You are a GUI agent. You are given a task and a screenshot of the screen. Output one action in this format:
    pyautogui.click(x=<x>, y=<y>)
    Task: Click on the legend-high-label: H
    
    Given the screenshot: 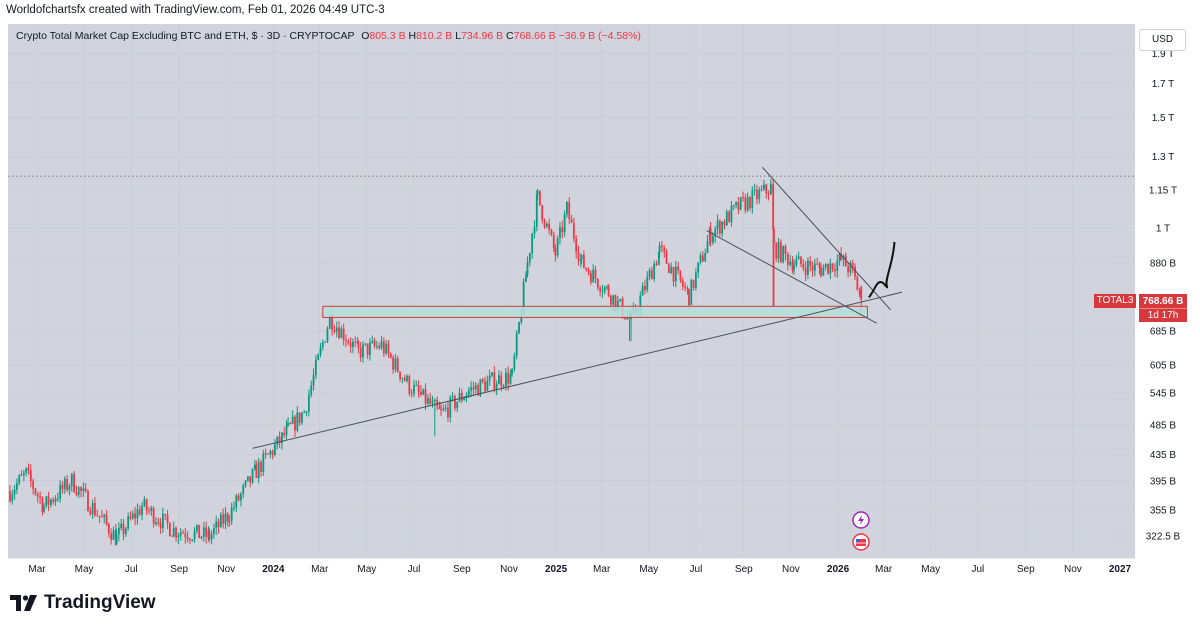 What is the action you would take?
    pyautogui.click(x=412, y=36)
    